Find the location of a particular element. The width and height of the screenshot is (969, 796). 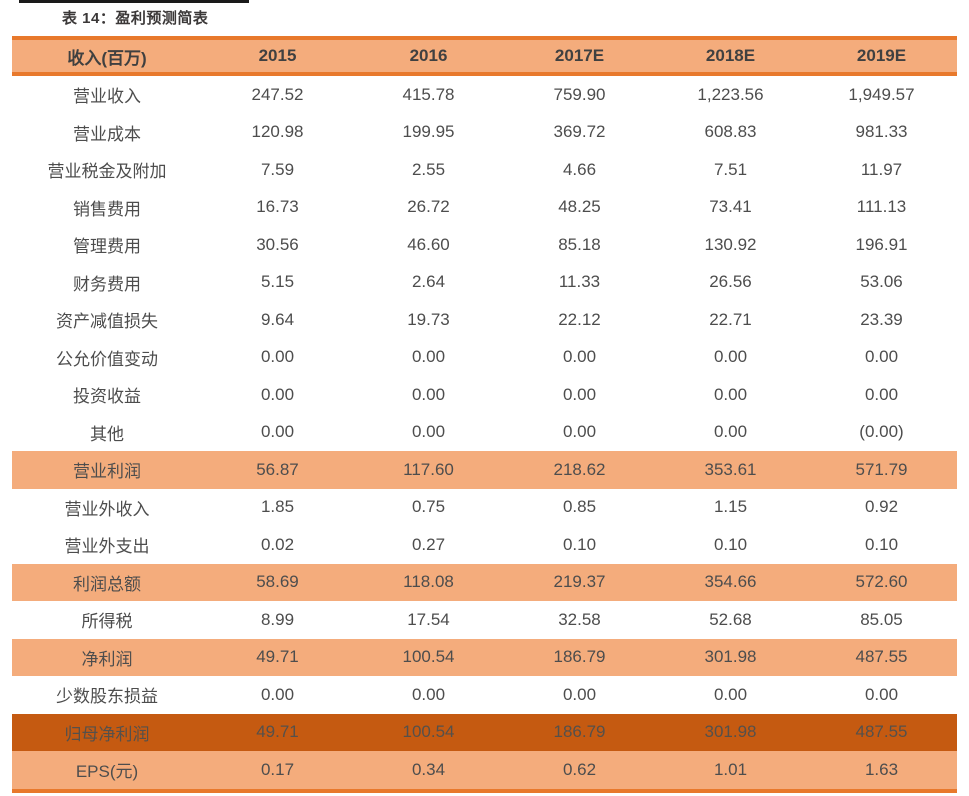

row-label: 净利润 is located at coordinates (107, 657).